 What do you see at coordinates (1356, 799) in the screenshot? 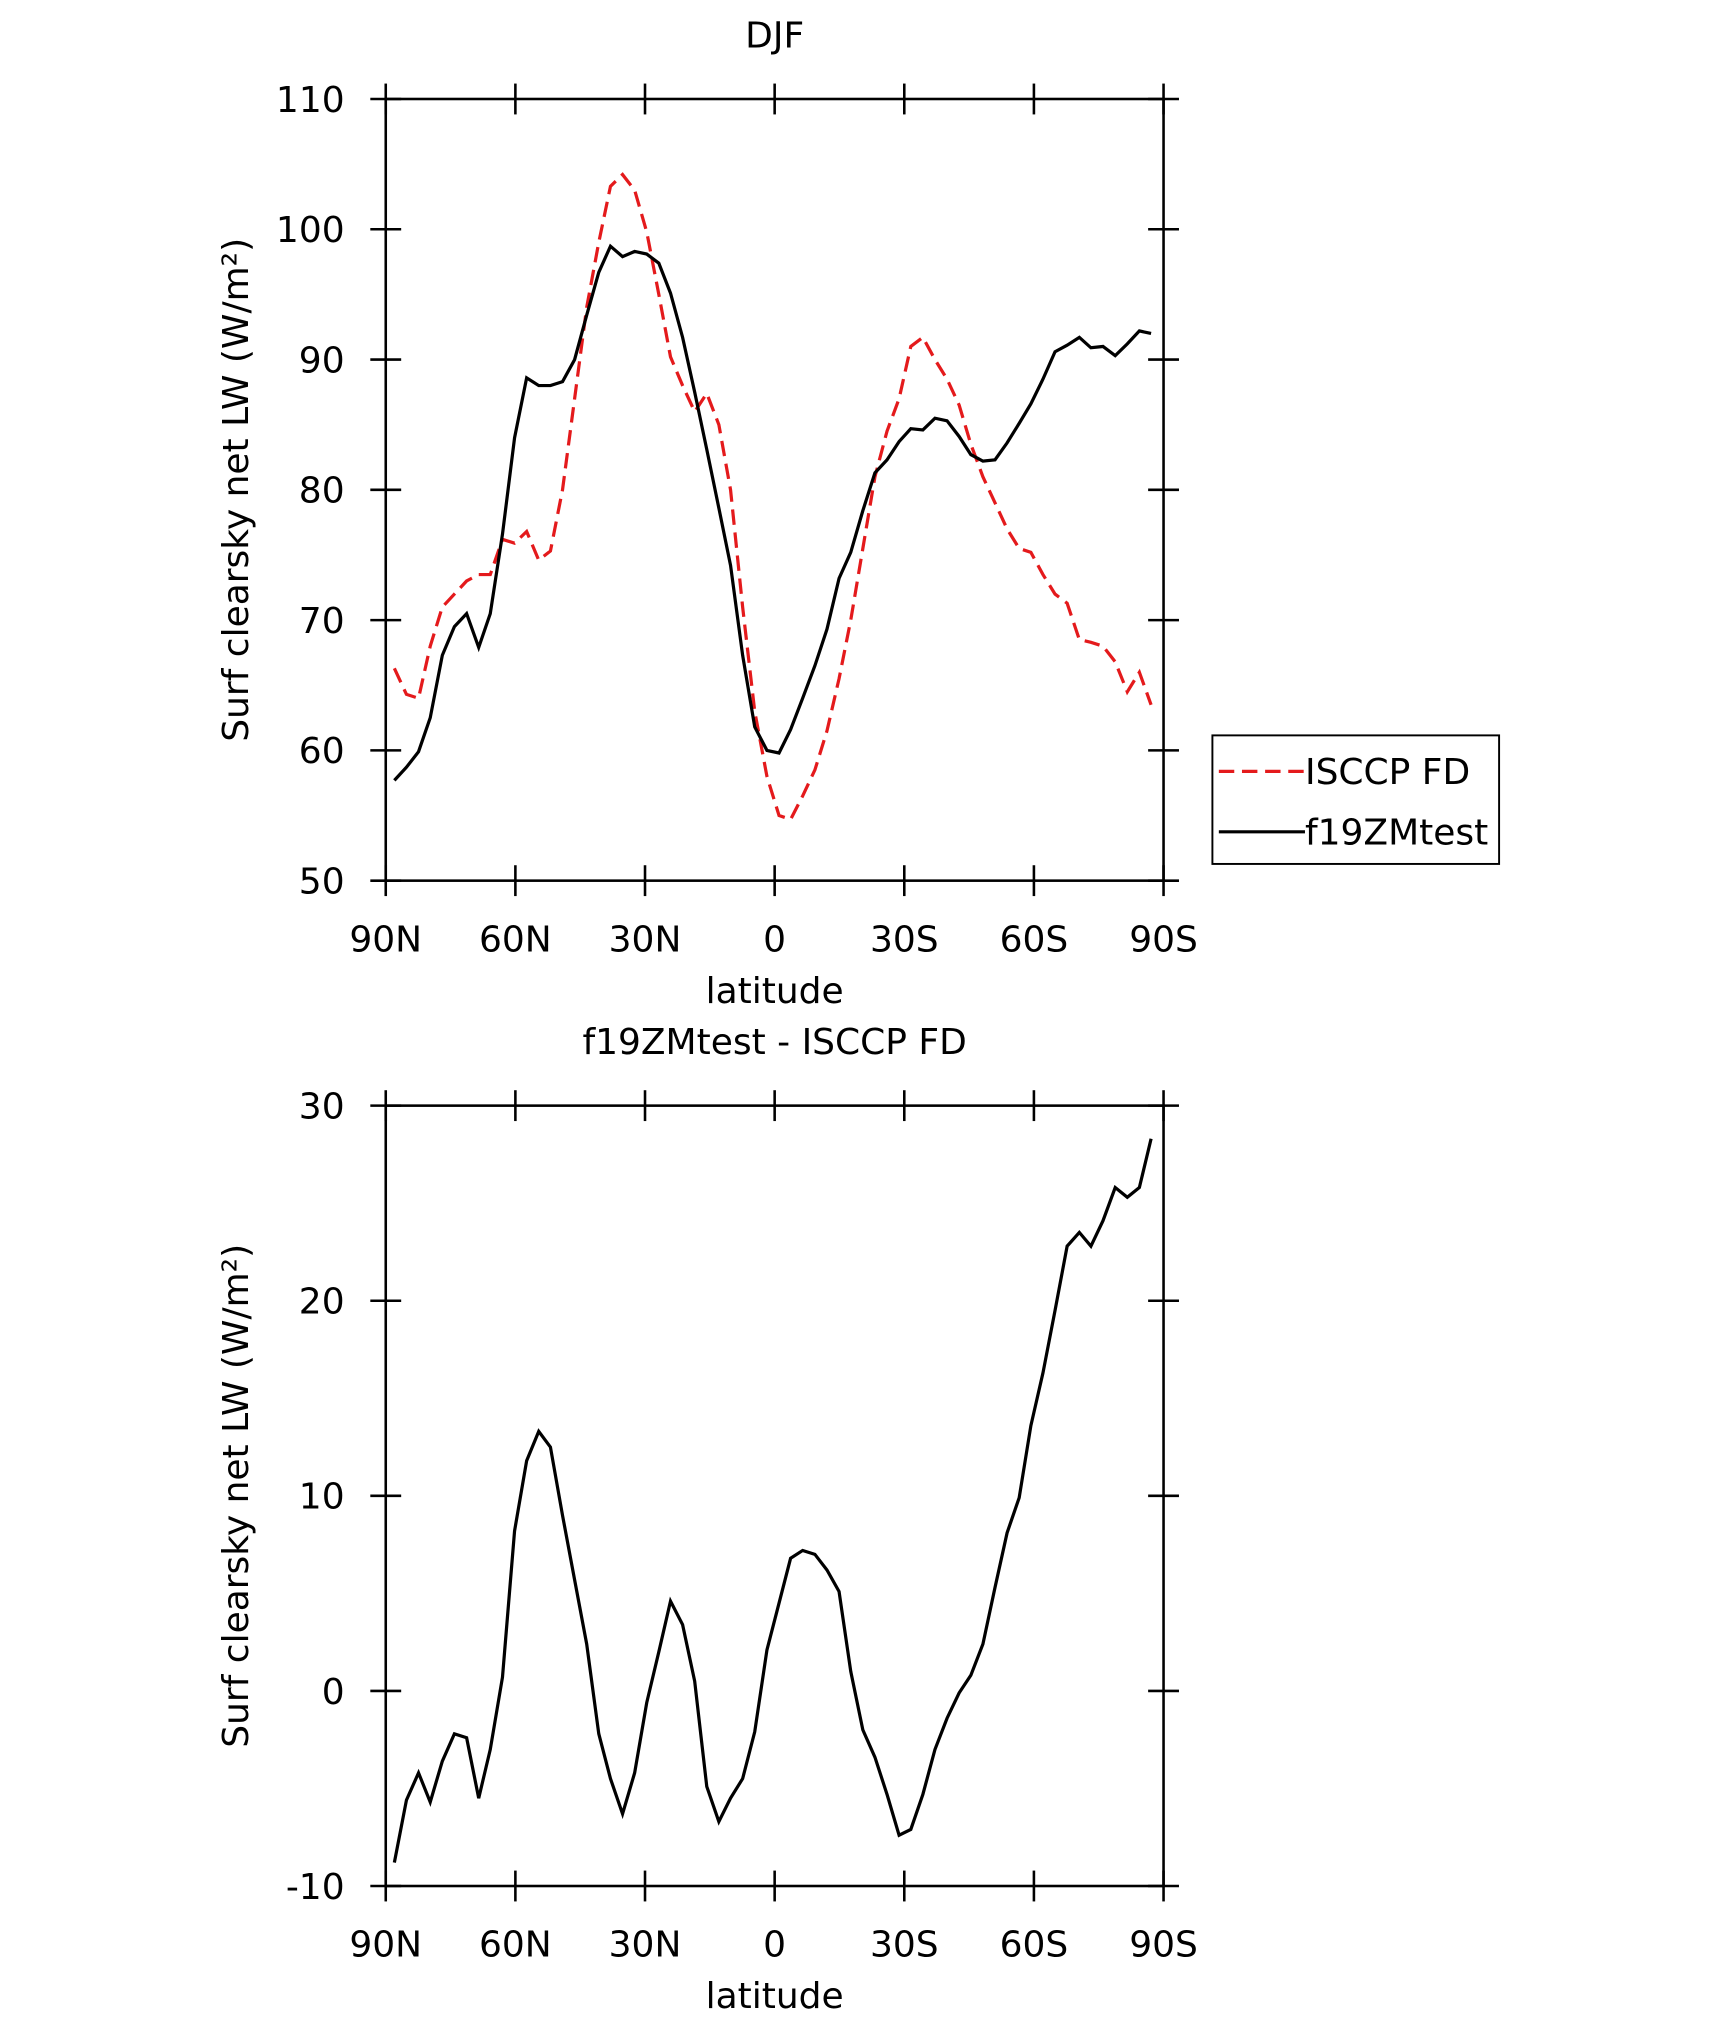
I see `legend-box` at bounding box center [1356, 799].